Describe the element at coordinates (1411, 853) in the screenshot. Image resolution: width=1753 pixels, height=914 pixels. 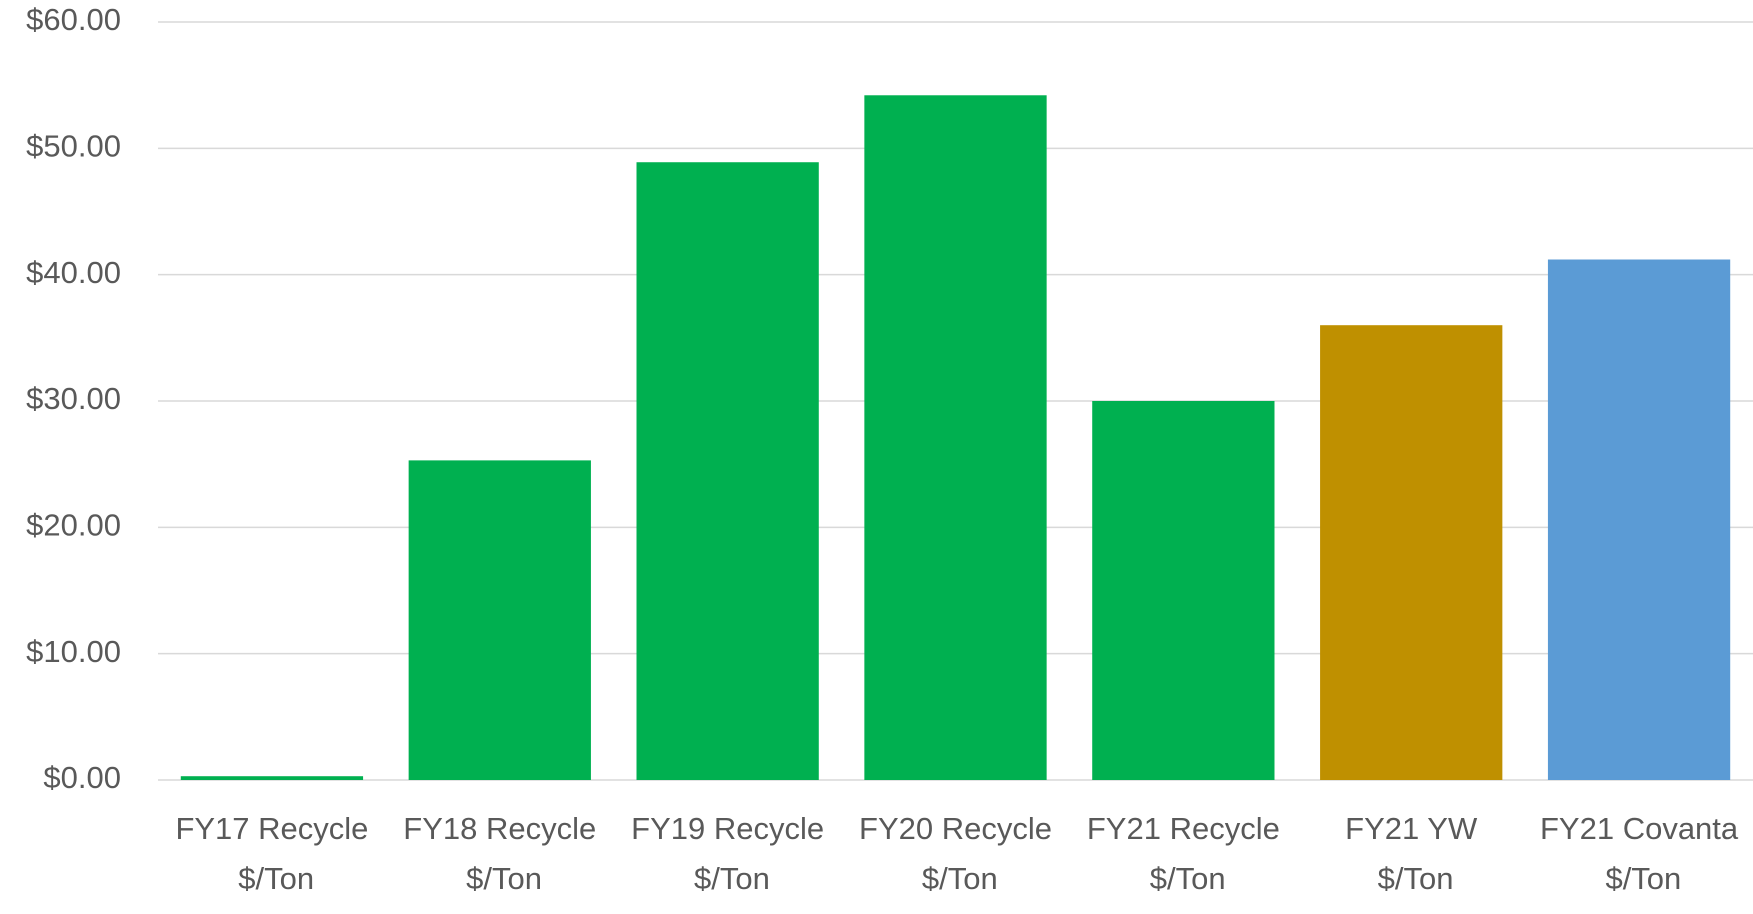
I see `x-tick-label: FY21 YW $/Ton` at that location.